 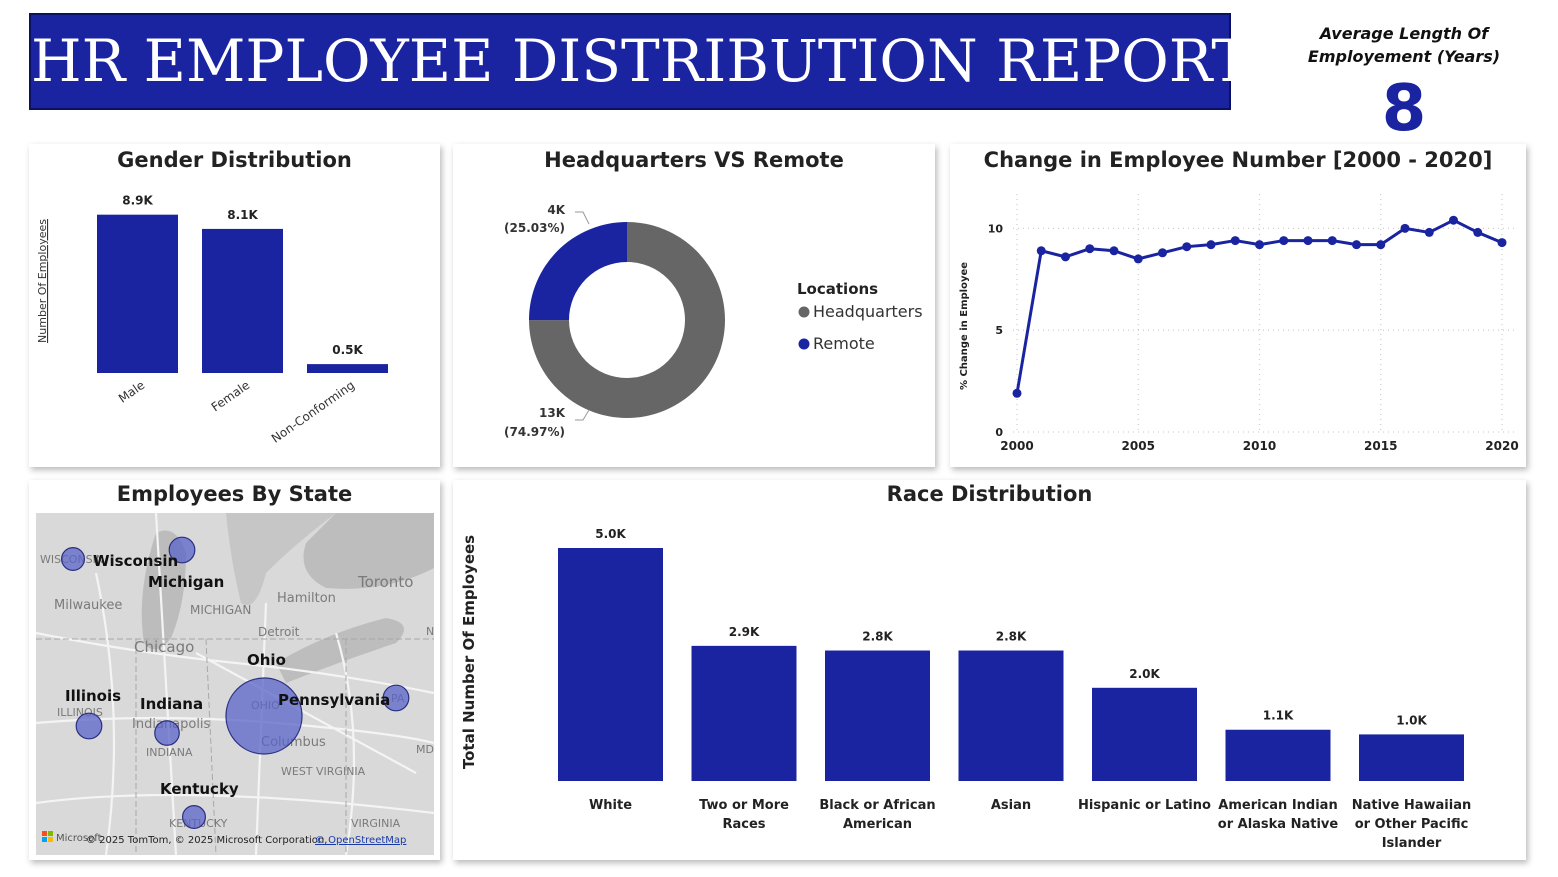 What do you see at coordinates (1162, 253) in the screenshot?
I see `change-point-2006` at bounding box center [1162, 253].